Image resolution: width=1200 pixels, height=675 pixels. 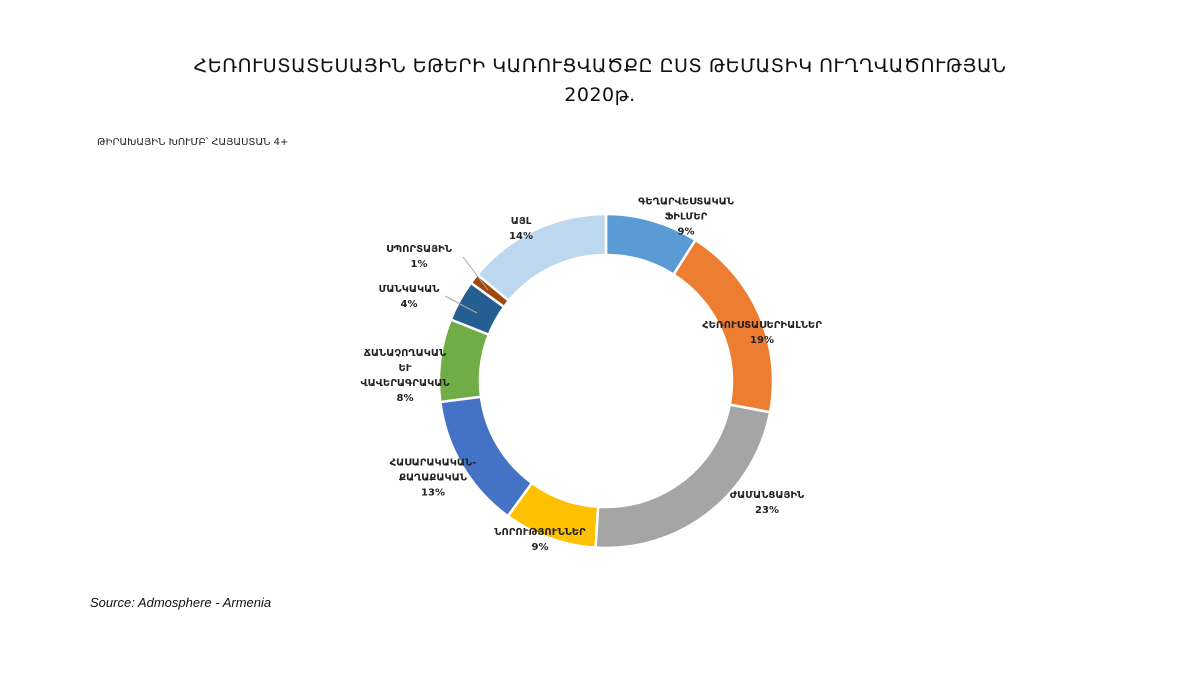 What do you see at coordinates (540, 532) in the screenshot?
I see `data-label-category: ՆՈՐՈՒԹՅՈՒՆՆԵՐ` at bounding box center [540, 532].